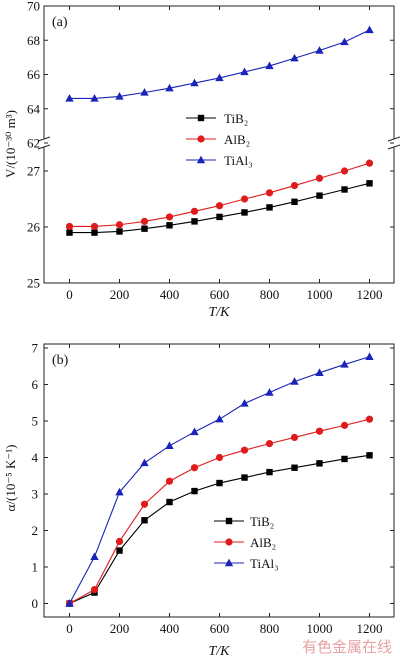 Image resolution: width=400 pixels, height=660 pixels. What do you see at coordinates (270, 294) in the screenshot?
I see `x-tick-label: 800` at bounding box center [270, 294].